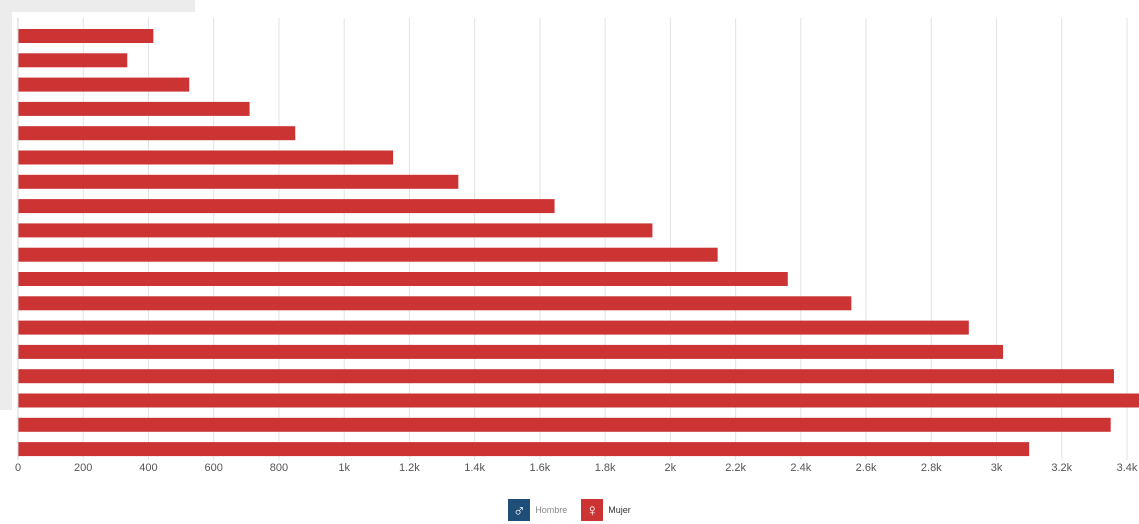 The height and width of the screenshot is (524, 1139). Describe the element at coordinates (344, 468) in the screenshot. I see `x-tick-label: 1k` at that location.